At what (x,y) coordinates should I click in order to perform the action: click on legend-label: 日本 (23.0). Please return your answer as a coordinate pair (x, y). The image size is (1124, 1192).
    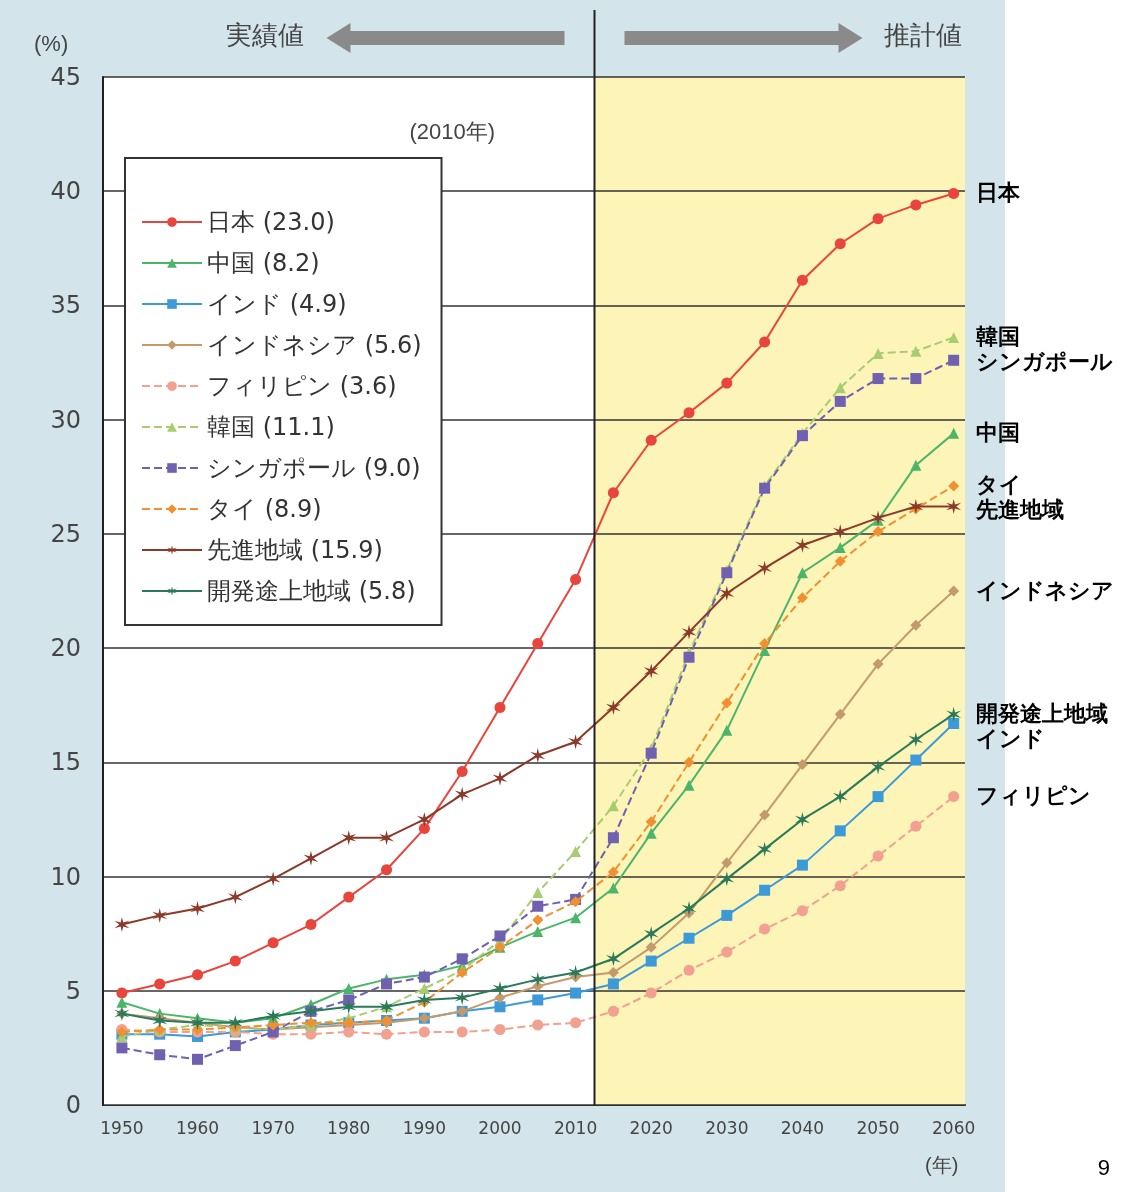
    Looking at the image, I should click on (271, 222).